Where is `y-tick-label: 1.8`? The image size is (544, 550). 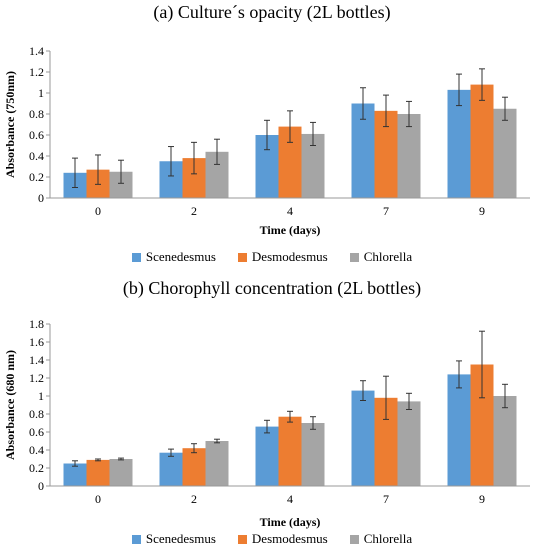 y-tick-label: 1.8 is located at coordinates (36, 324).